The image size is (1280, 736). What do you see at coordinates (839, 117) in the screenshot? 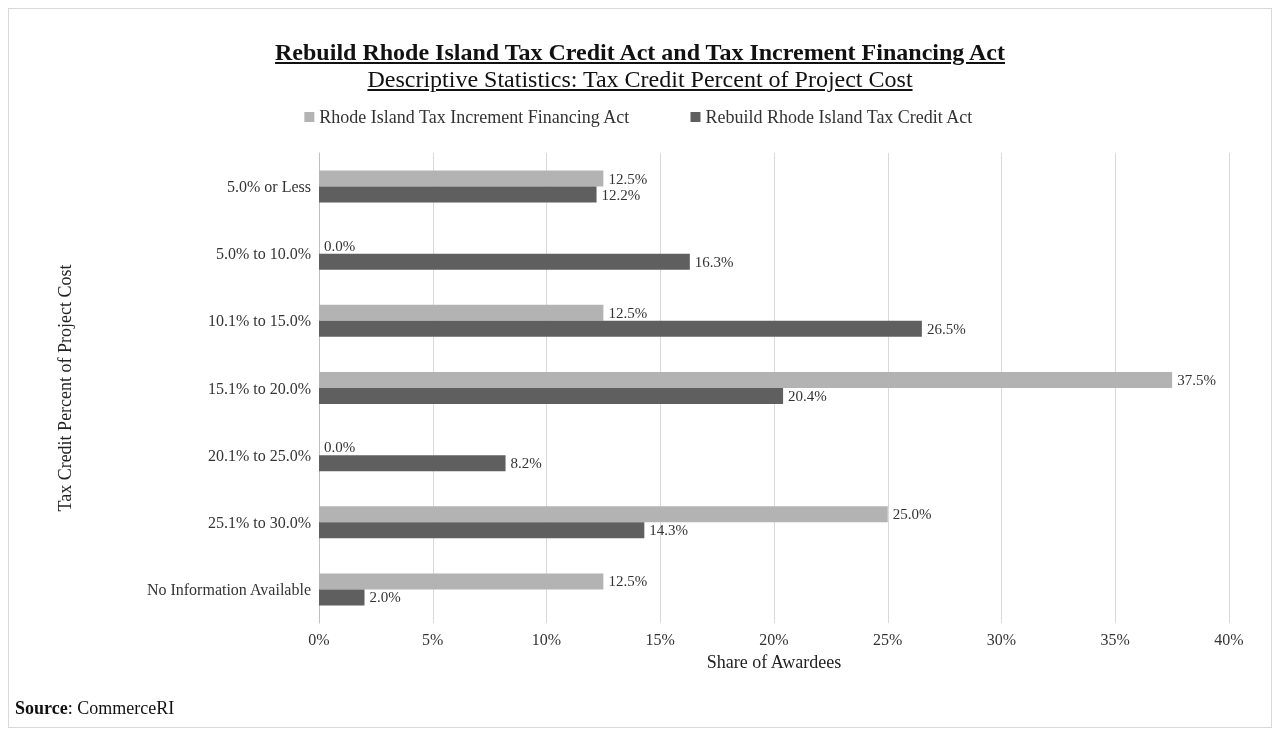
I see `legend-label: Rebuild Rhode Island Tax Credit Act` at bounding box center [839, 117].